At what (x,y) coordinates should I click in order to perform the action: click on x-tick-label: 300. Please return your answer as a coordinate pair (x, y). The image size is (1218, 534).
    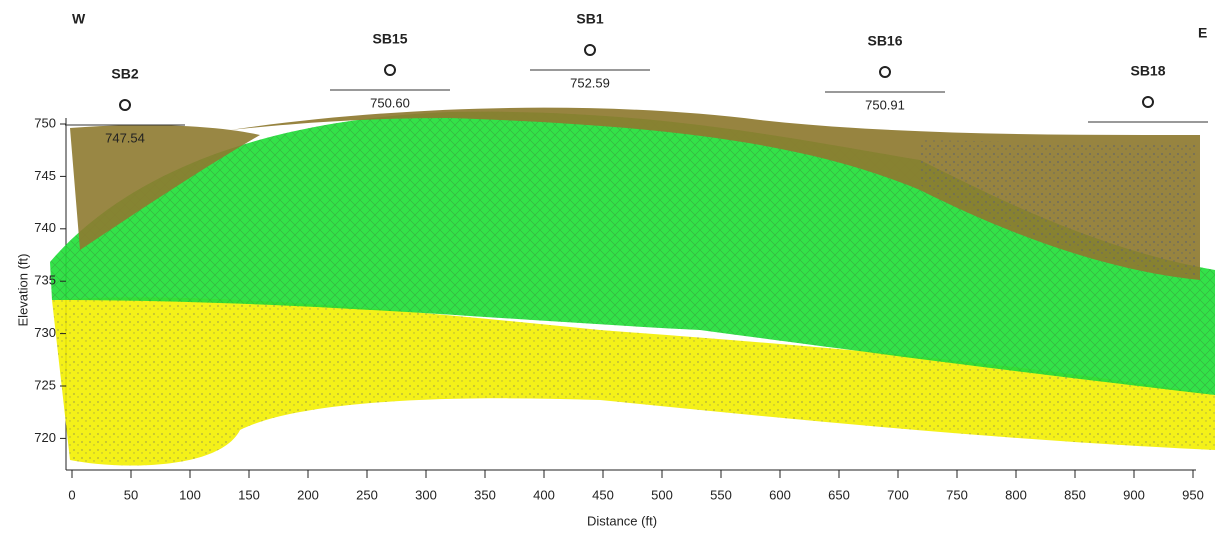
    Looking at the image, I should click on (426, 494).